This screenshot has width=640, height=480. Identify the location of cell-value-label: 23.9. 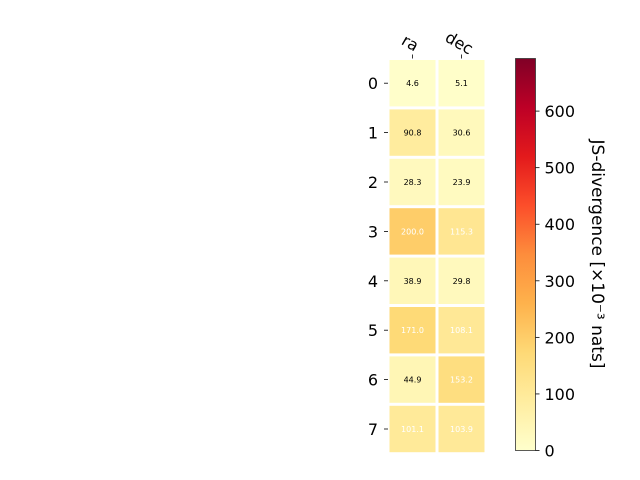
(462, 182).